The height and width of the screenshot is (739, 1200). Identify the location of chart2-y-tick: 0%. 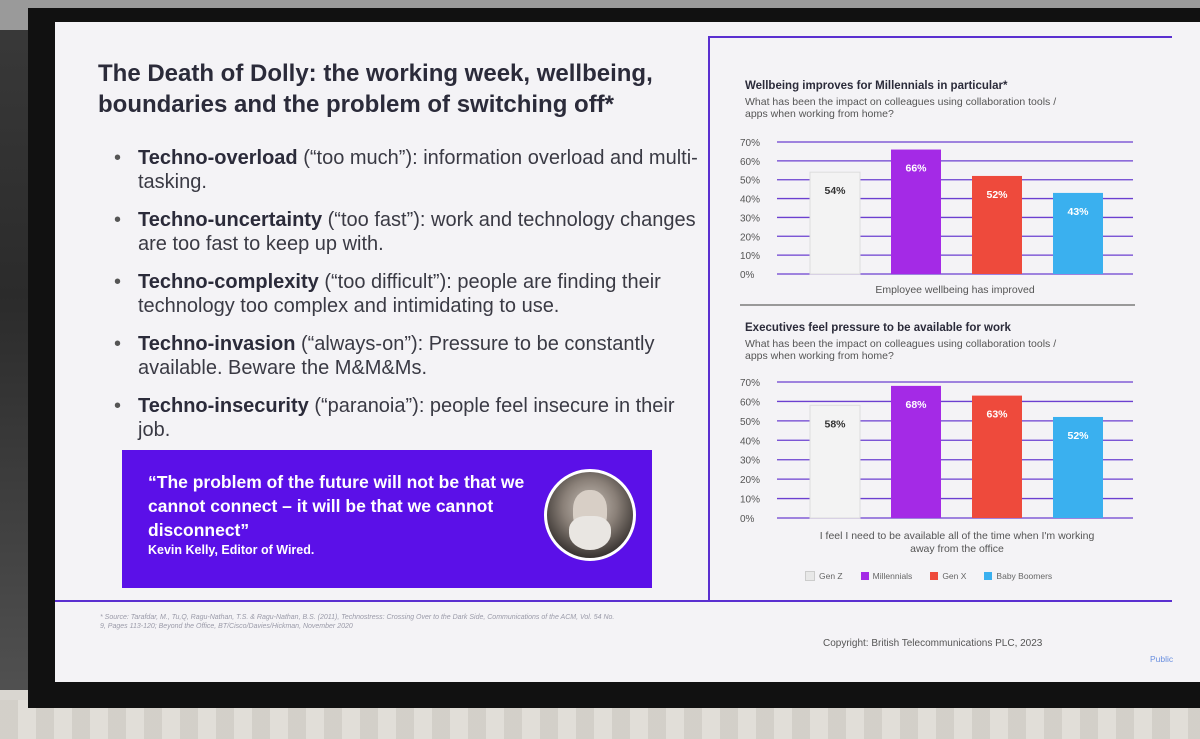
(747, 519).